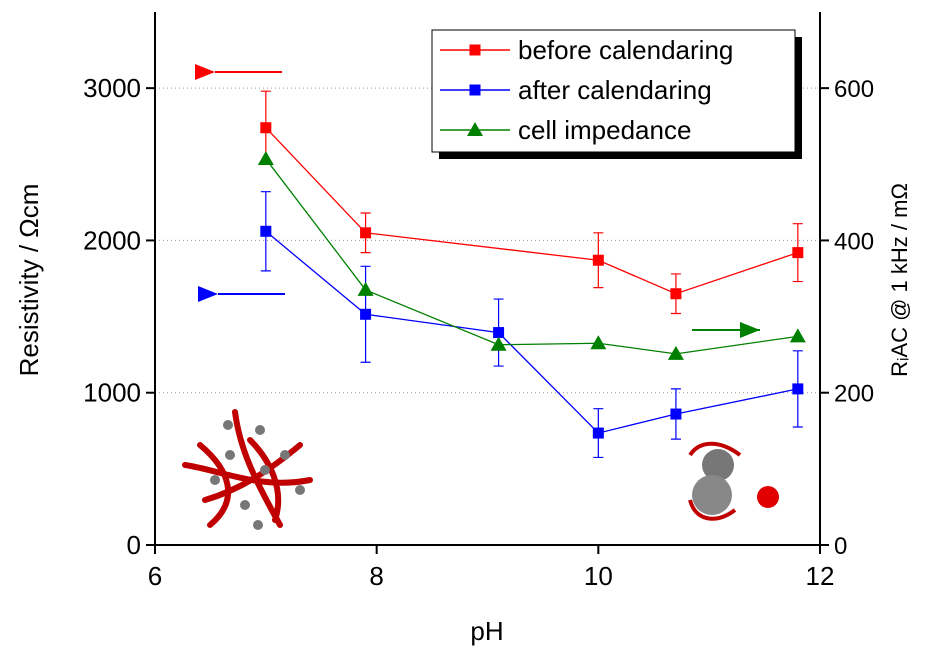  Describe the element at coordinates (247, 469) in the screenshot. I see `network-illustration` at that location.